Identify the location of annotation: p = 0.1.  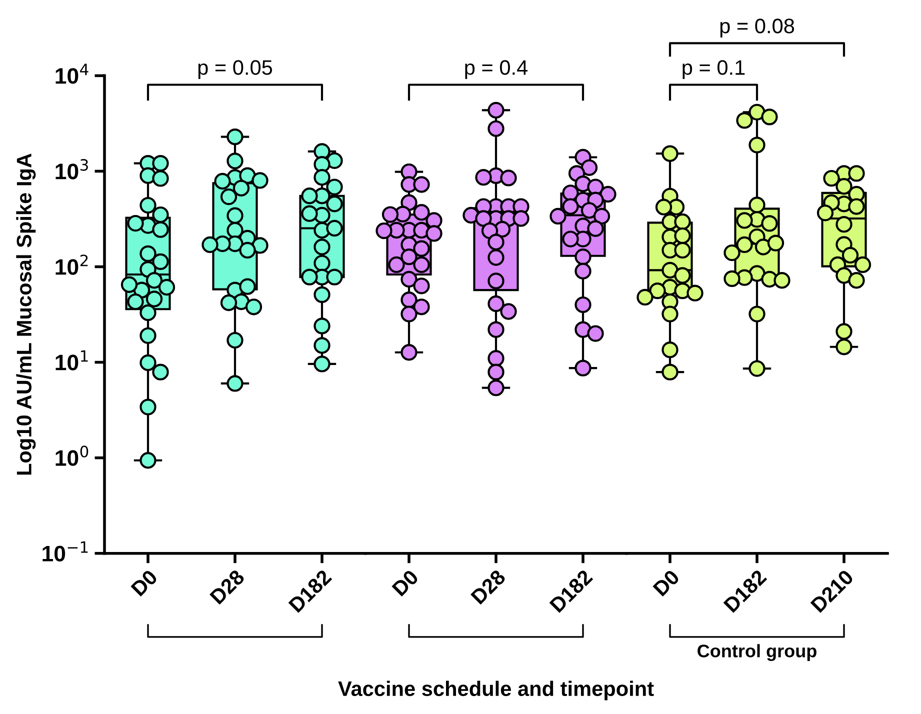
(713, 70).